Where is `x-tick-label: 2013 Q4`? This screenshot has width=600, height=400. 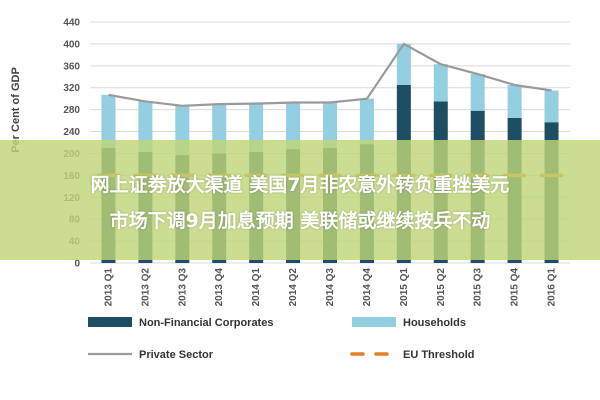 x-tick-label: 2013 Q4 is located at coordinates (219, 287).